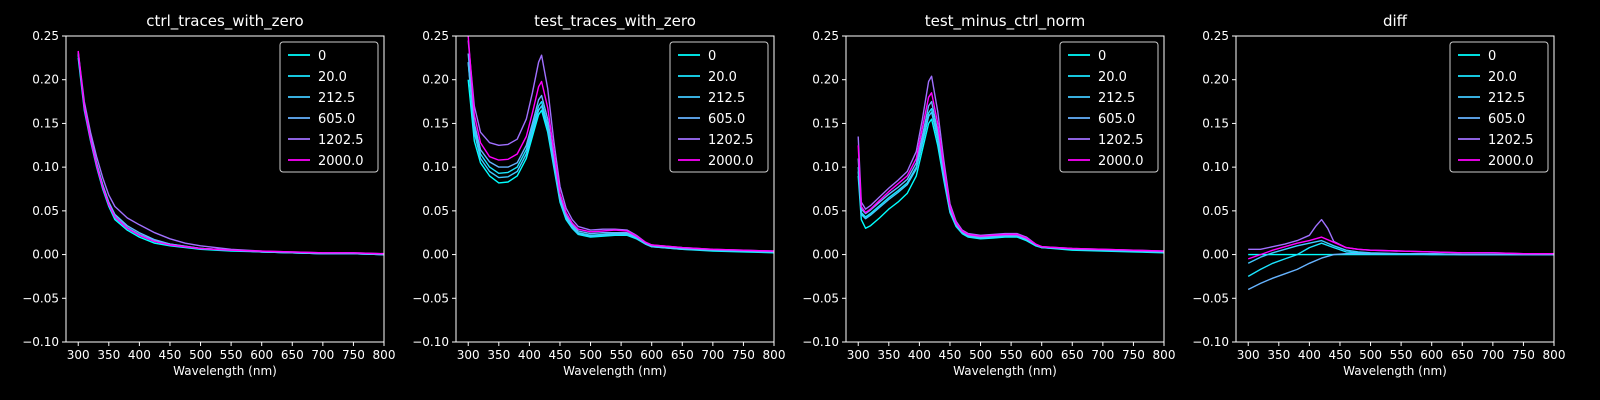  I want to click on chart-title: test_traces_with_zero, so click(615, 21).